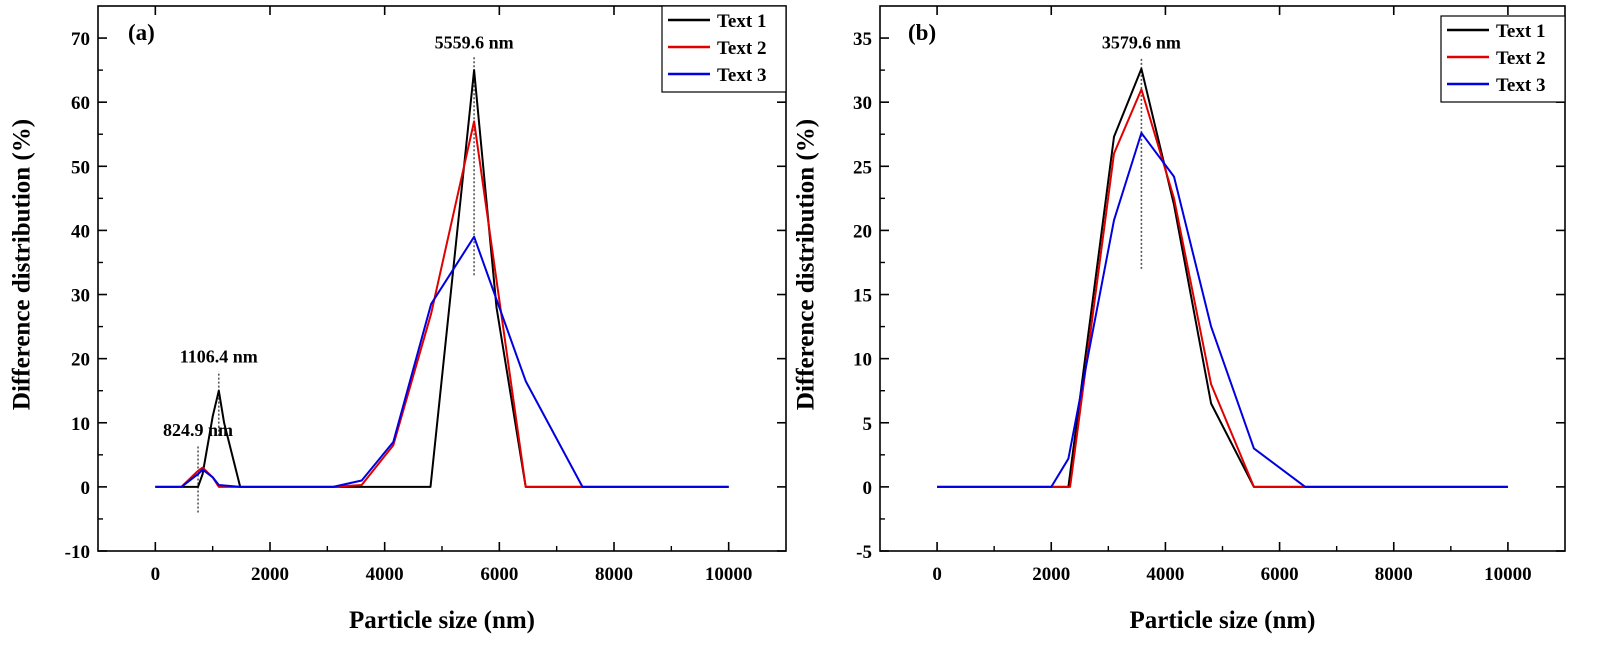 The height and width of the screenshot is (650, 1603). I want to click on y-tick-label: -5, so click(864, 552).